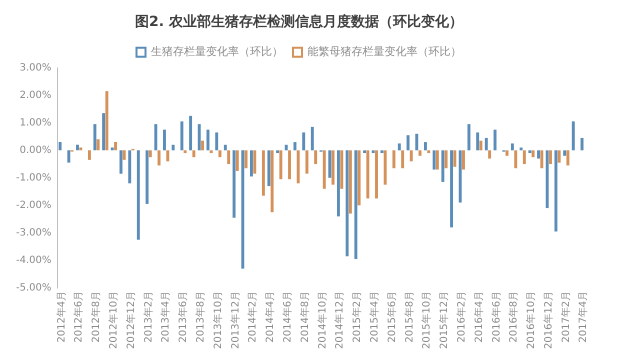  Describe the element at coordinates (34, 288) in the screenshot. I see `y-tick-label: -5.00%` at that location.